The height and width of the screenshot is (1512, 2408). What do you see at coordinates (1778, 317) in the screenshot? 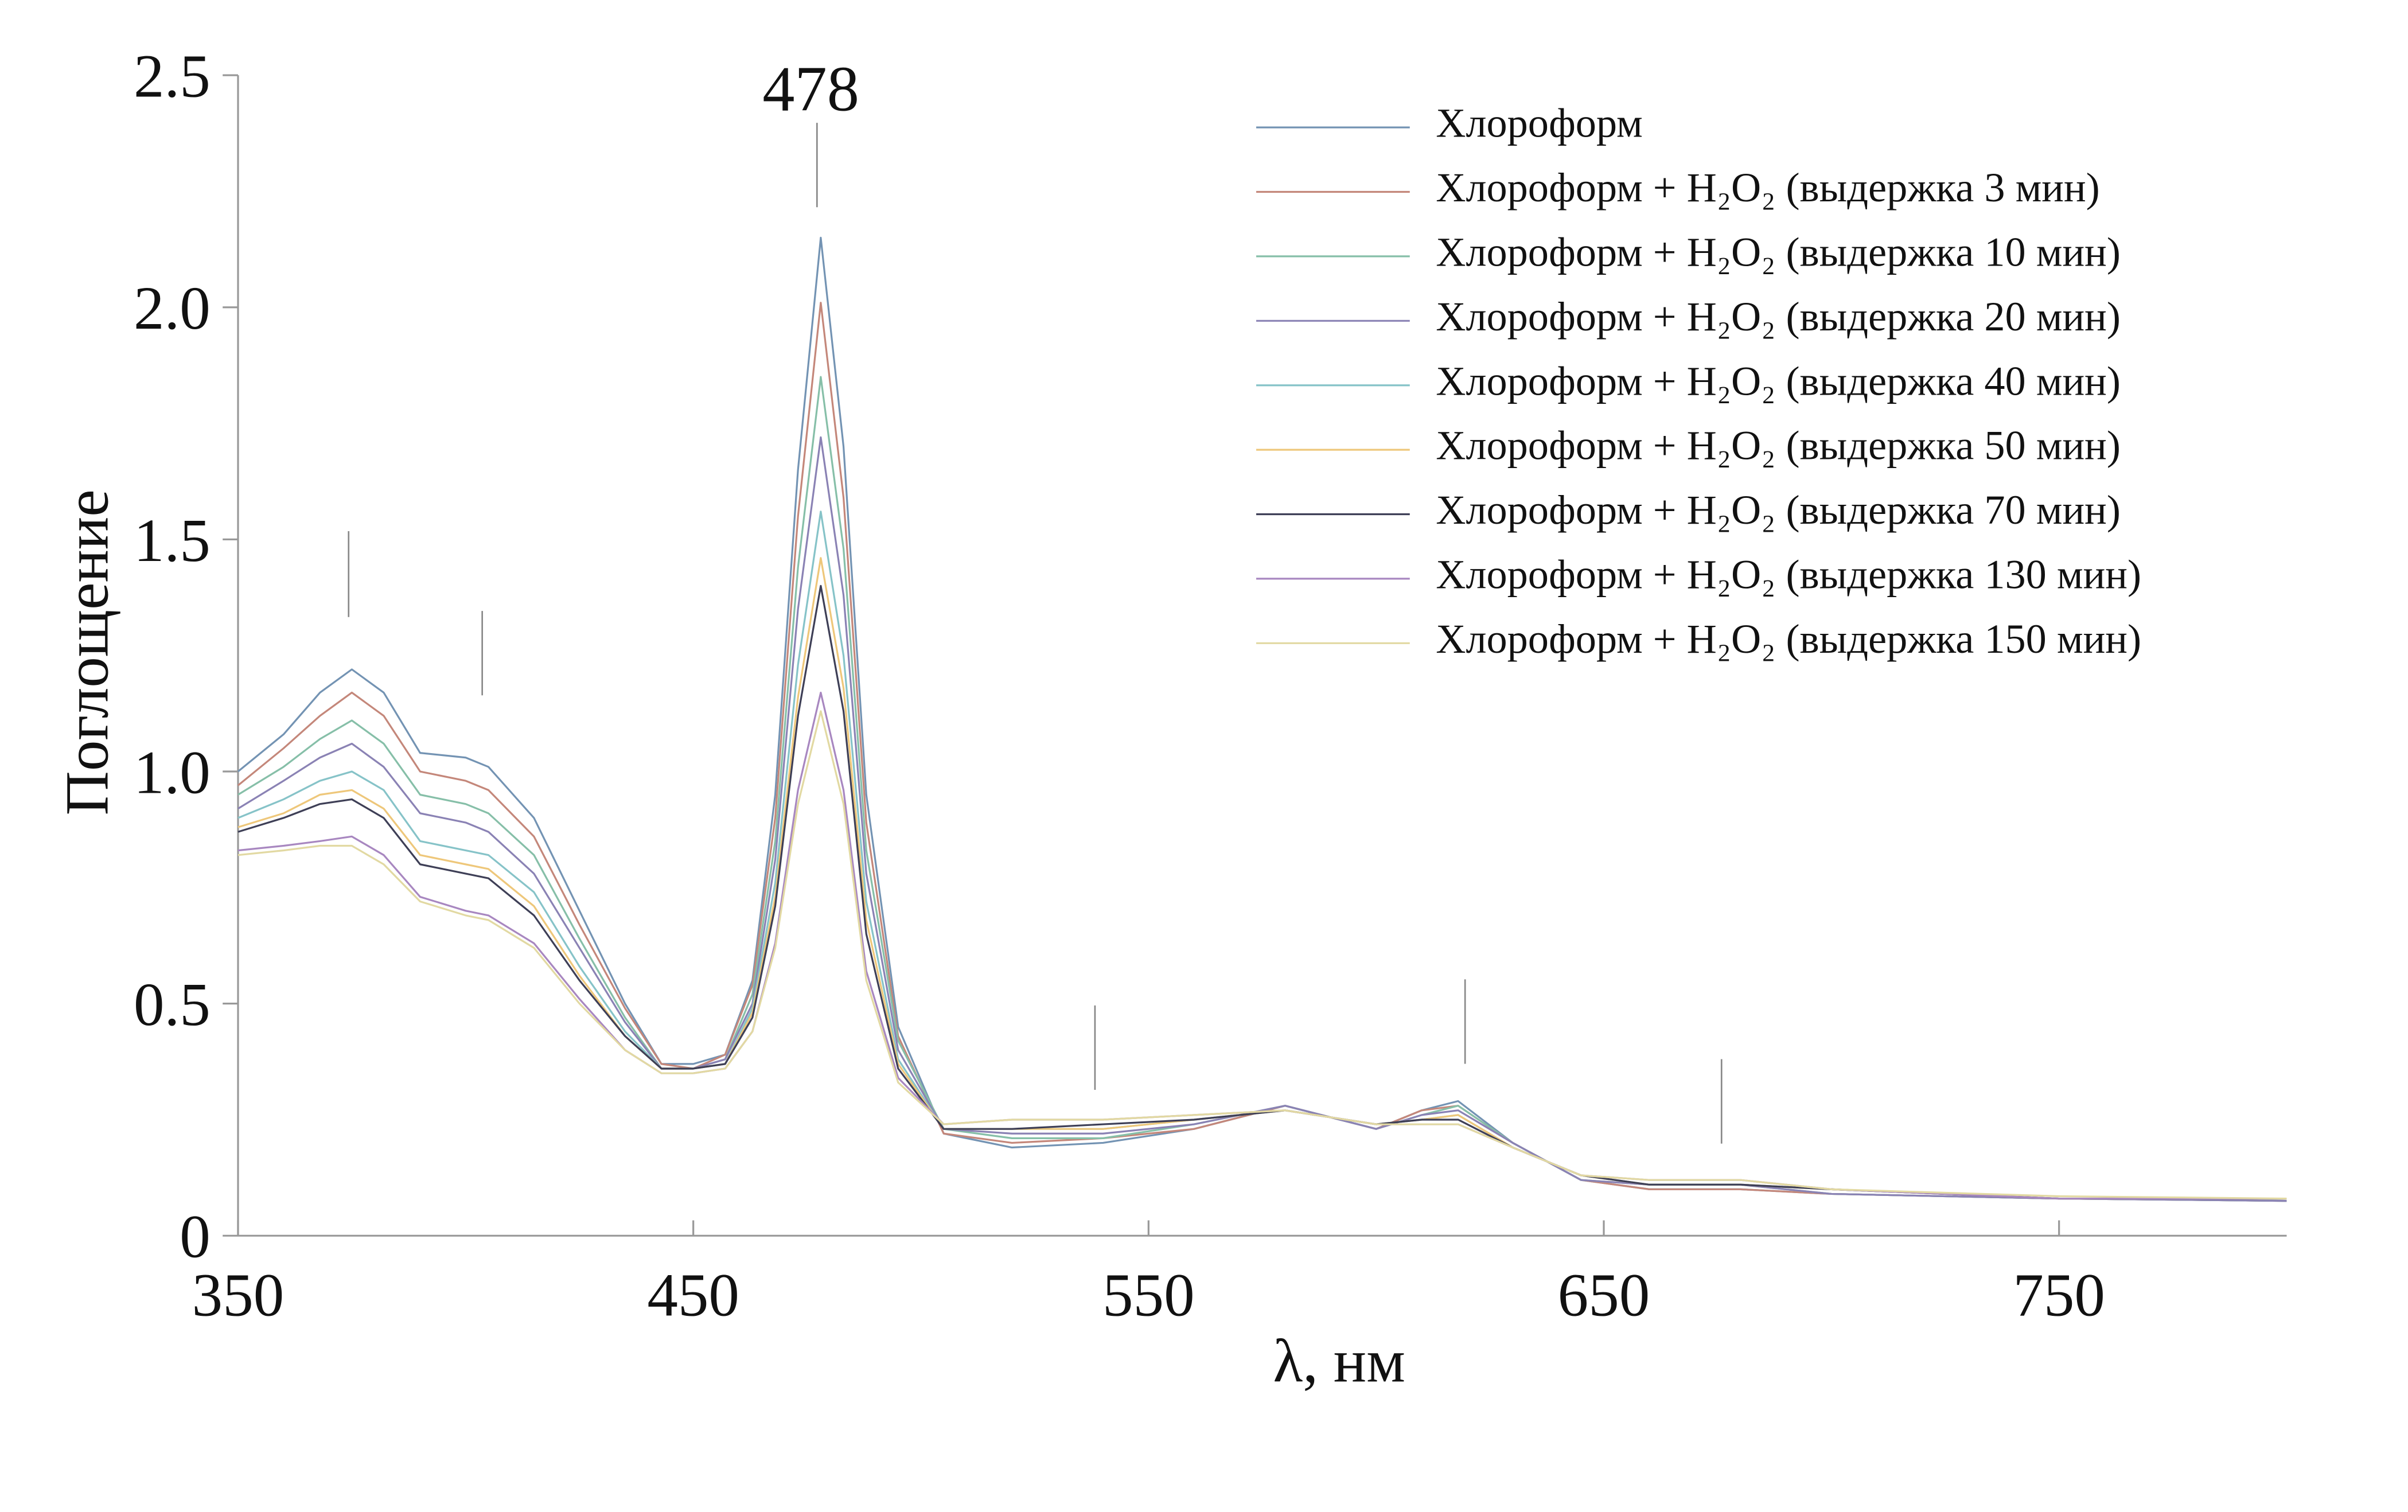
I see `legend-label: Хлороформ + H₂O₂ (выдержка 20 мин)` at bounding box center [1778, 317].